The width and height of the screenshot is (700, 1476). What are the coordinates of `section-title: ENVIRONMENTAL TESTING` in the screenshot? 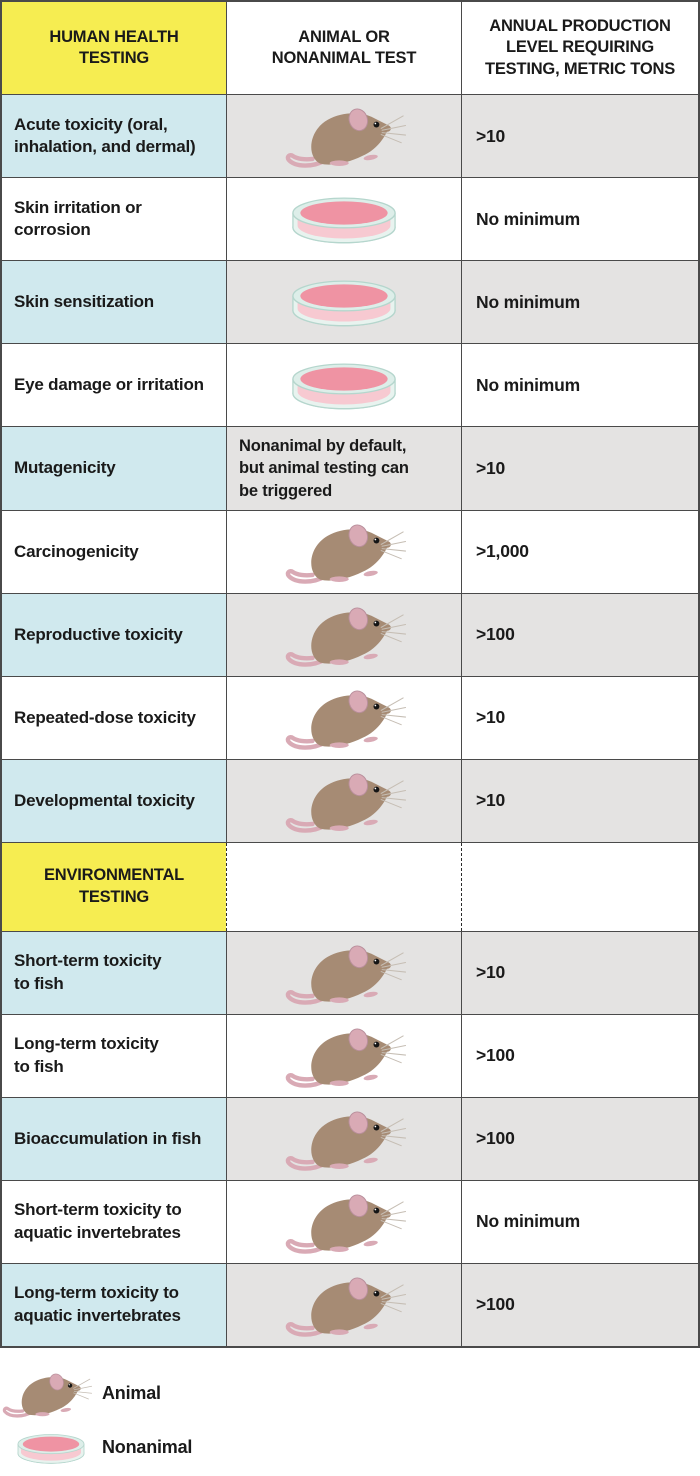 It's located at (114, 886).